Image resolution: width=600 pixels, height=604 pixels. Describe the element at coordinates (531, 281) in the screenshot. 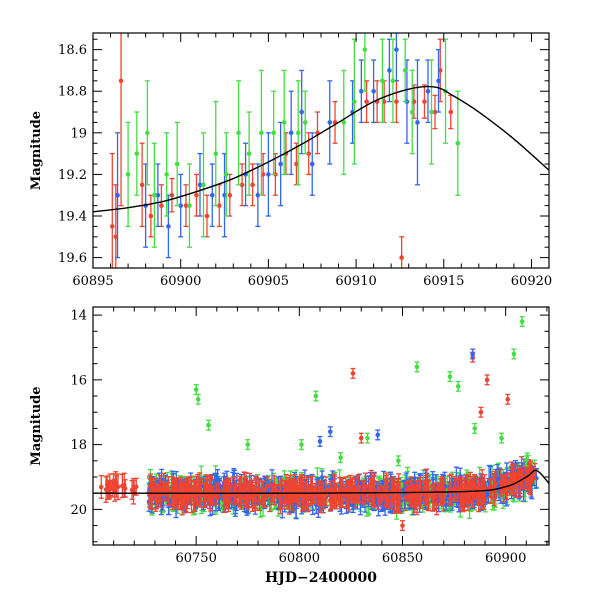

I see `x-tick-label: 60920` at that location.